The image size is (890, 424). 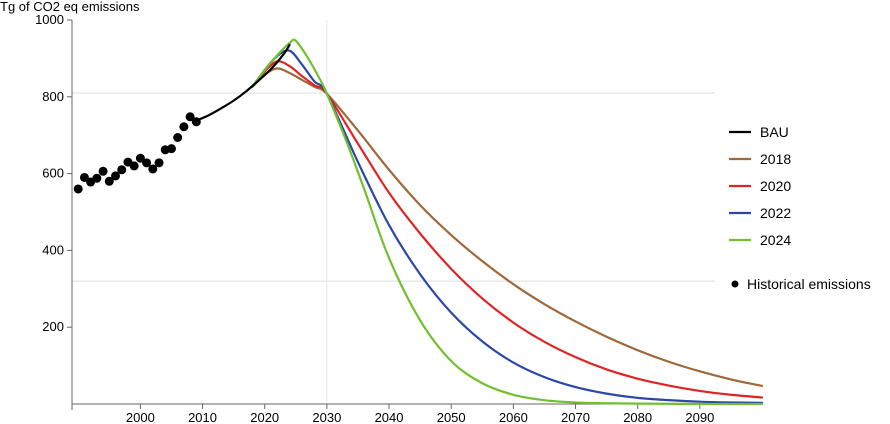 What do you see at coordinates (775, 186) in the screenshot?
I see `legend-label-2020: 2020` at bounding box center [775, 186].